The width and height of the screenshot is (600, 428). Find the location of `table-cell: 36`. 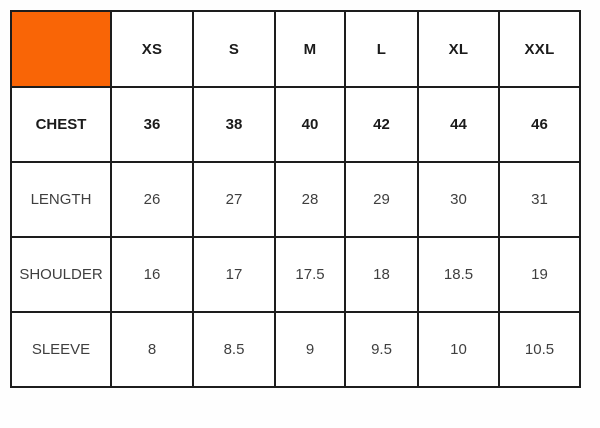

table-cell: 36 is located at coordinates (152, 124).